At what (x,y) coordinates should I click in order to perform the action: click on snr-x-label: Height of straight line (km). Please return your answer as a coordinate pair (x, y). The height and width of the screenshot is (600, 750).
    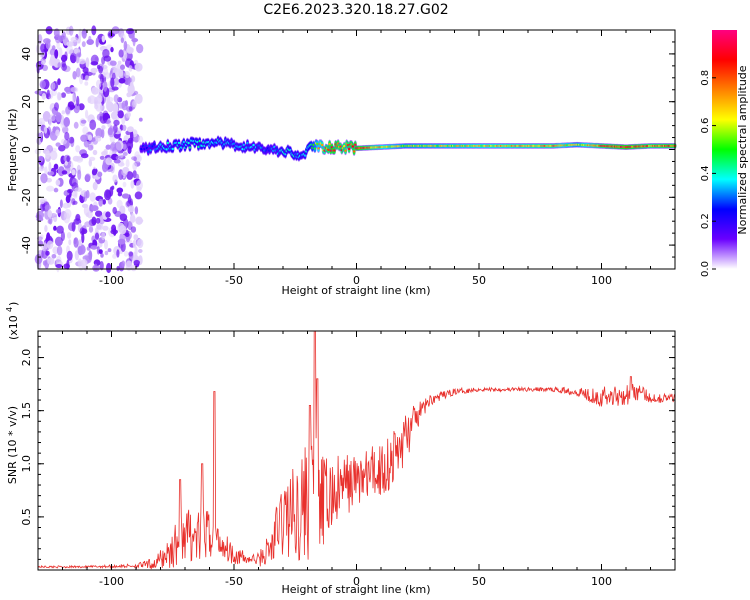
    Looking at the image, I should click on (355, 589).